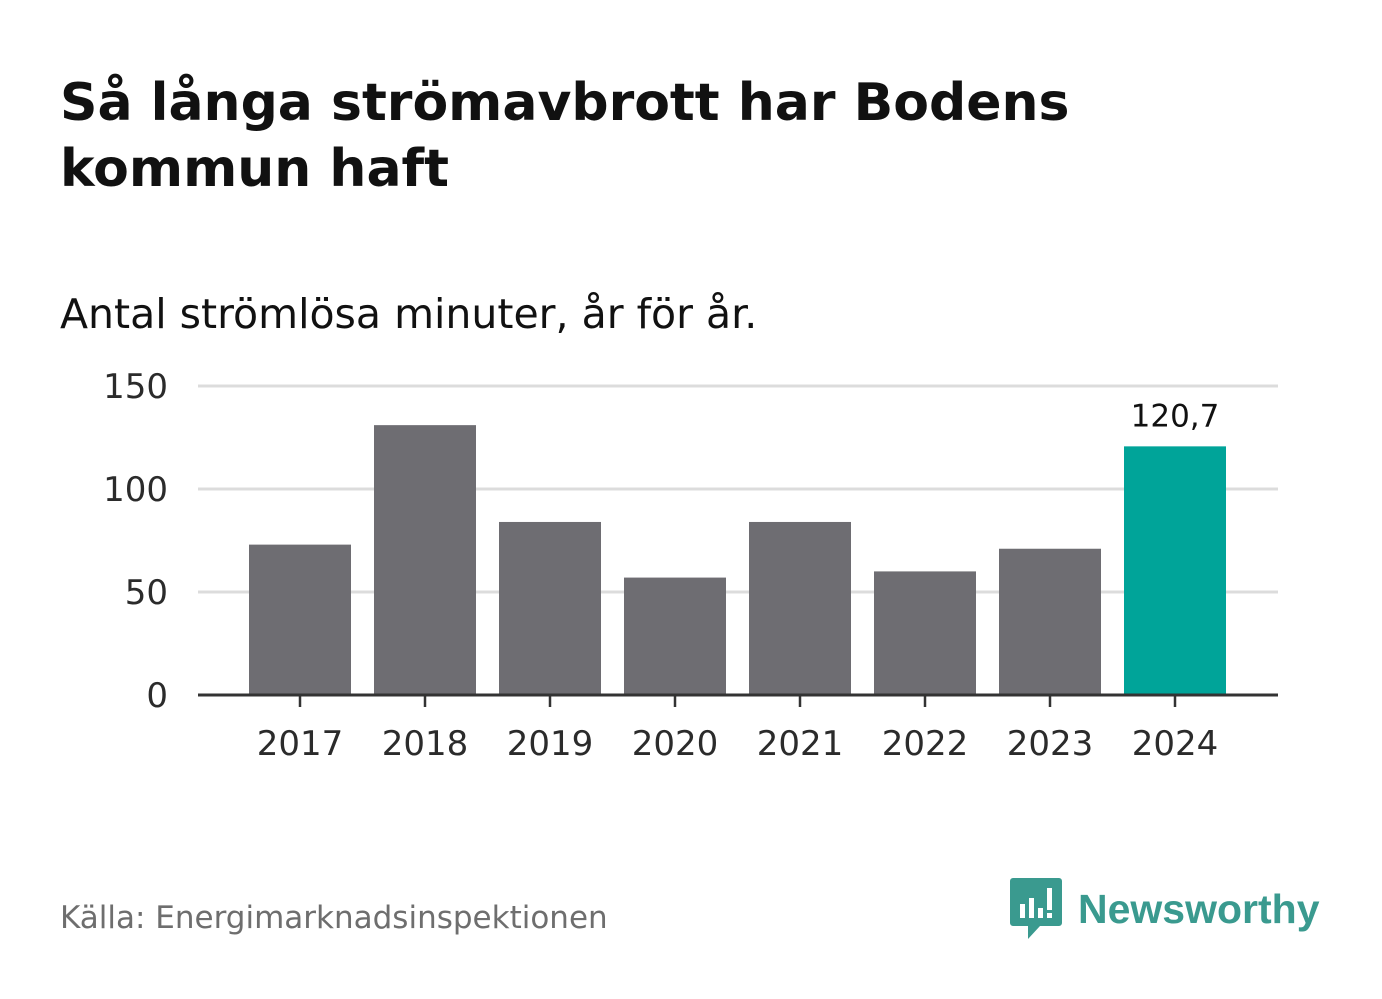  I want to click on bar-2021, so click(800, 608).